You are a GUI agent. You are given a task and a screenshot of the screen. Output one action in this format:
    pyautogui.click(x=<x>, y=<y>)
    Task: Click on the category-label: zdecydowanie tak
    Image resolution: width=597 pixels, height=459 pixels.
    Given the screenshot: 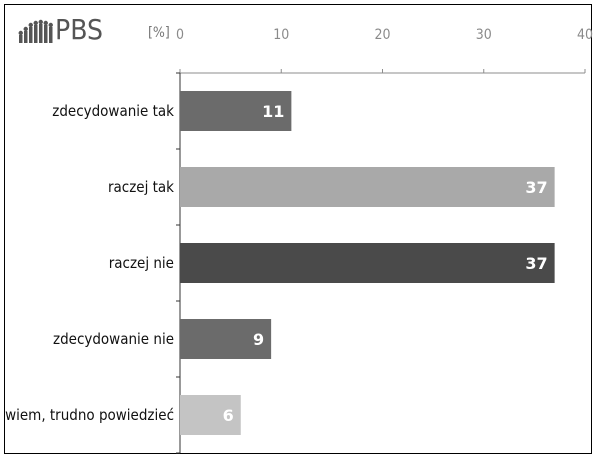 What is the action you would take?
    pyautogui.click(x=113, y=111)
    